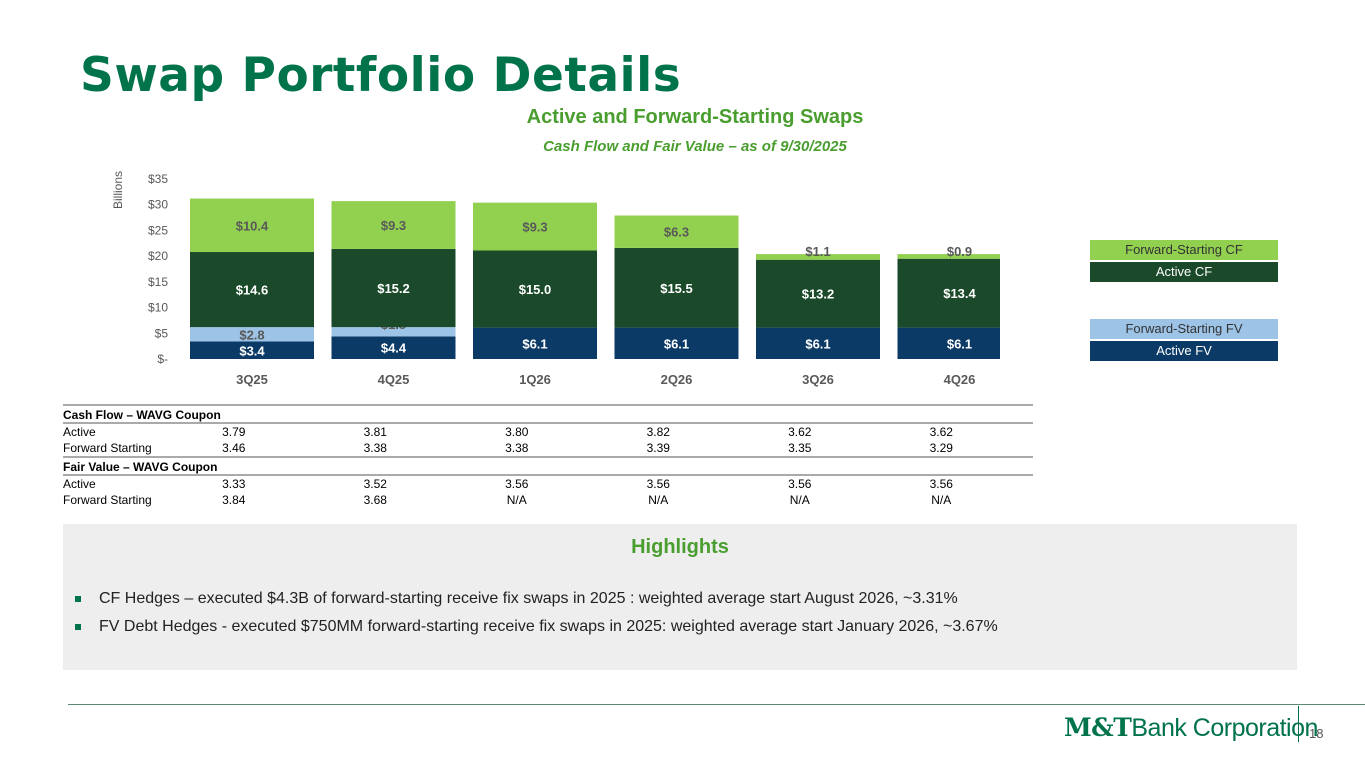 This screenshot has height=768, width=1365. I want to click on legend-item-forward-starting-fv: Forward-Starting FV, so click(1184, 329).